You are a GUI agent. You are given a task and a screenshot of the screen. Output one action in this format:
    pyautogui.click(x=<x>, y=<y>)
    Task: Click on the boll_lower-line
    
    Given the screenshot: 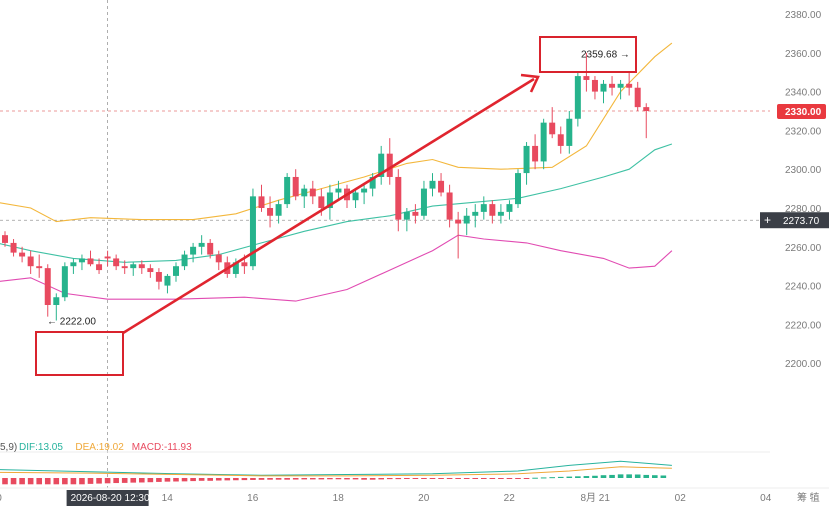 What is the action you would take?
    pyautogui.click(x=336, y=268)
    